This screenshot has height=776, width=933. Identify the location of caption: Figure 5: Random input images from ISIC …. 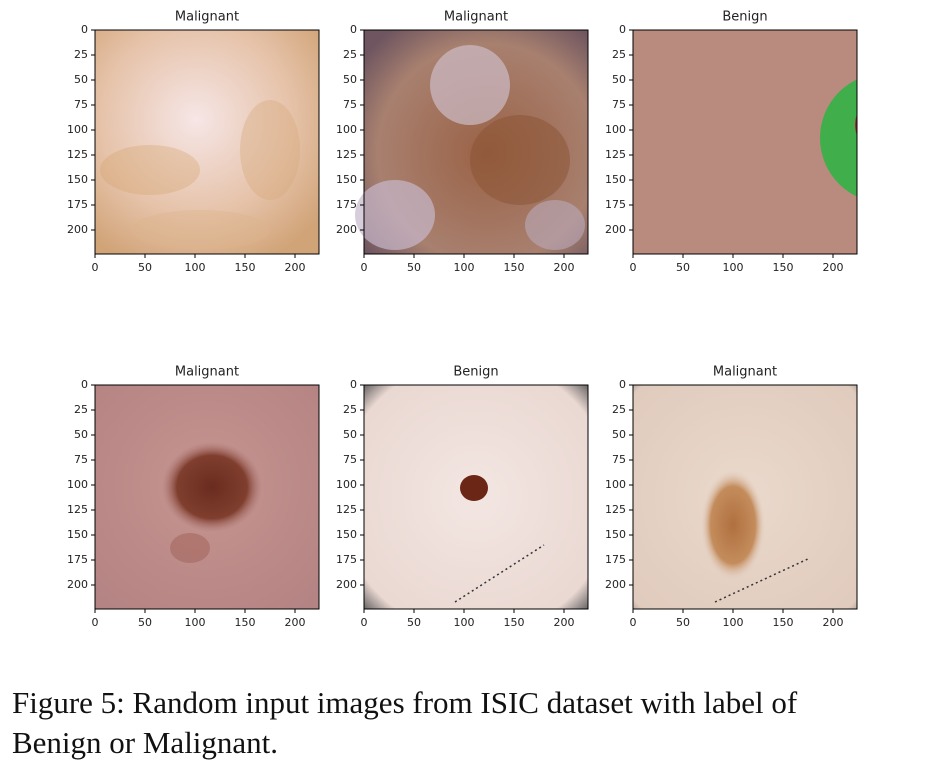
(405, 702).